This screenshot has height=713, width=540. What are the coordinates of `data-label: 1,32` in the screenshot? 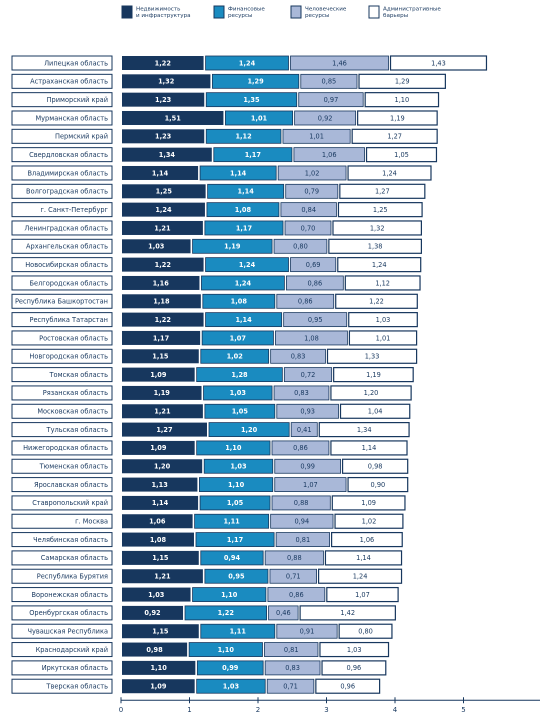 It's located at (377, 228).